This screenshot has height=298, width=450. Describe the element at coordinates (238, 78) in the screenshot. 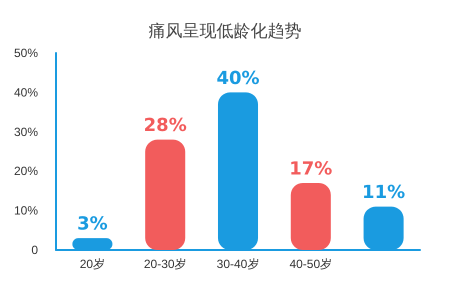

I see `data-label: 40%` at that location.